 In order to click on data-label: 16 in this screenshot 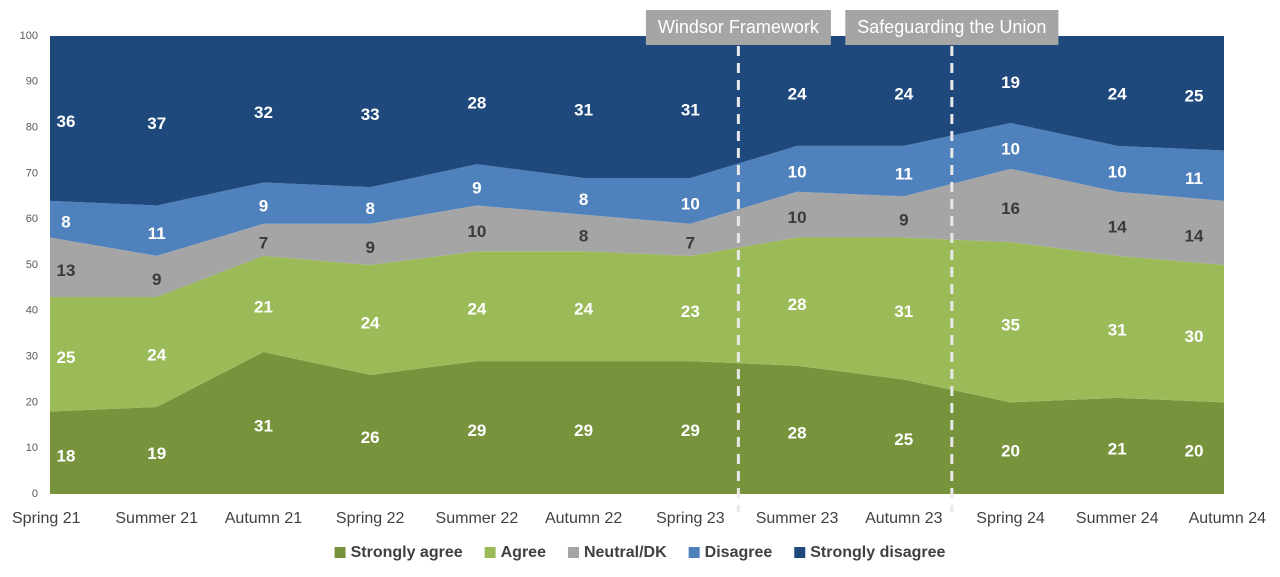, I will do `click(1010, 208)`.